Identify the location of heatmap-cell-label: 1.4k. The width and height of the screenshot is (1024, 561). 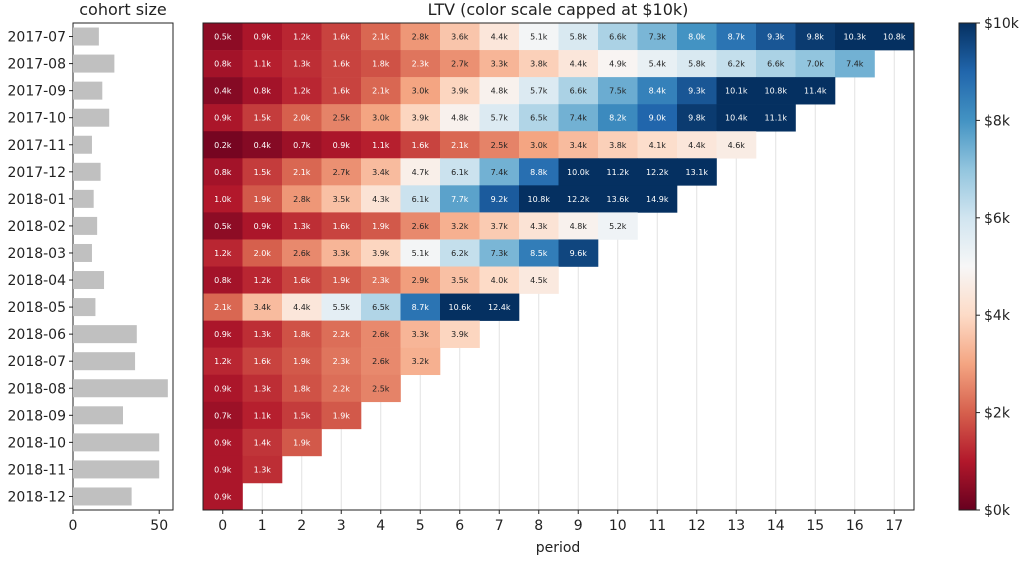
(263, 442).